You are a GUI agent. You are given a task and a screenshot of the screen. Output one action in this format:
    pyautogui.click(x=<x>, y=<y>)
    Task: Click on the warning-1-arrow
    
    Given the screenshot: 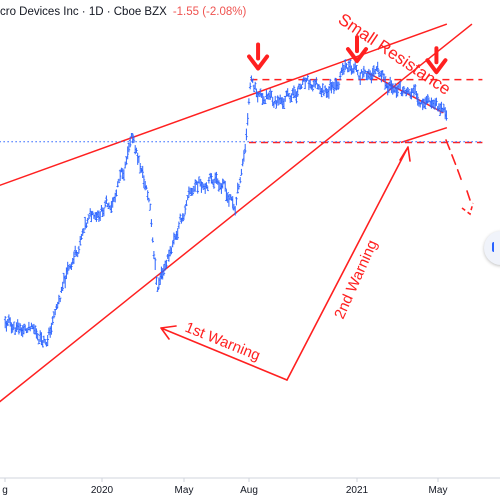 What is the action you would take?
    pyautogui.click(x=224, y=353)
    